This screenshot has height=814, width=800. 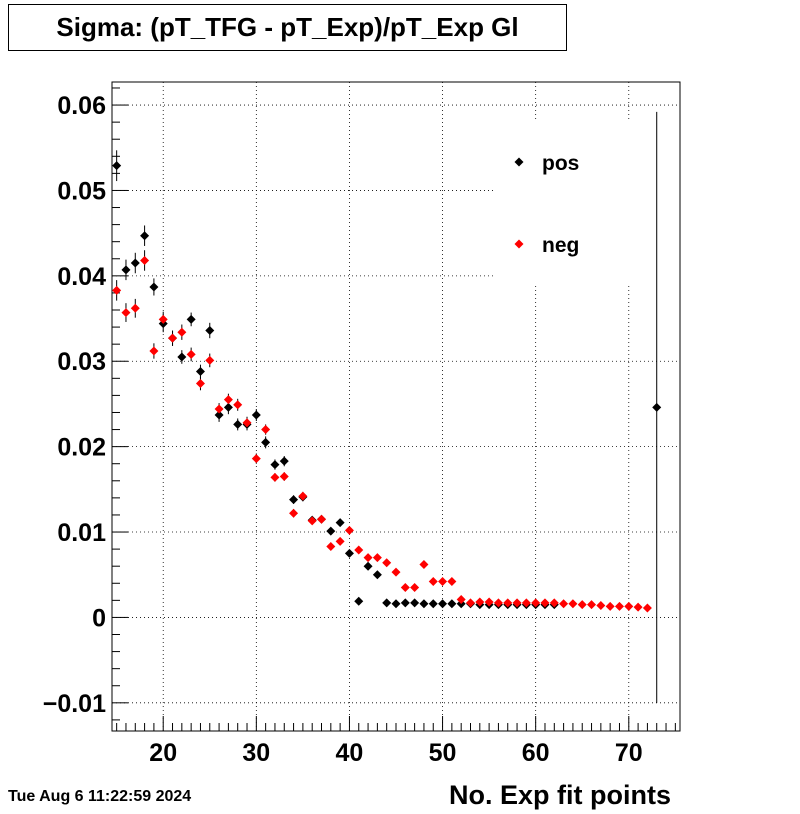 I want to click on x-tick-label: 40, so click(x=350, y=753).